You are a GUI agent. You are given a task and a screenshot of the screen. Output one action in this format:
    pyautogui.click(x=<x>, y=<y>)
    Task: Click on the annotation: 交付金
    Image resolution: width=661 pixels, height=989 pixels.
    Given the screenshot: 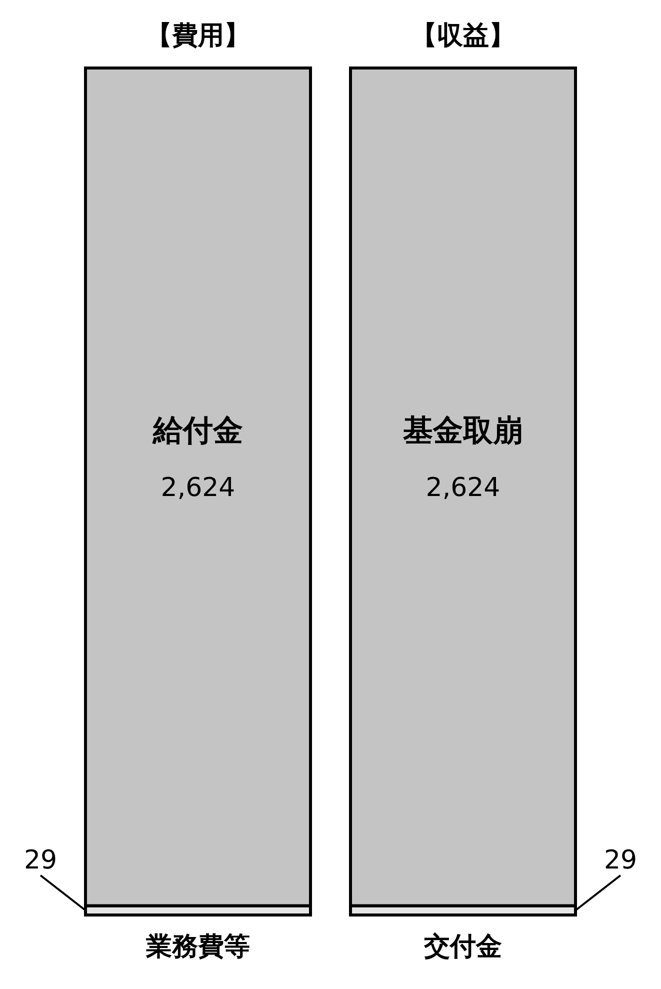 What is the action you would take?
    pyautogui.click(x=462, y=947)
    